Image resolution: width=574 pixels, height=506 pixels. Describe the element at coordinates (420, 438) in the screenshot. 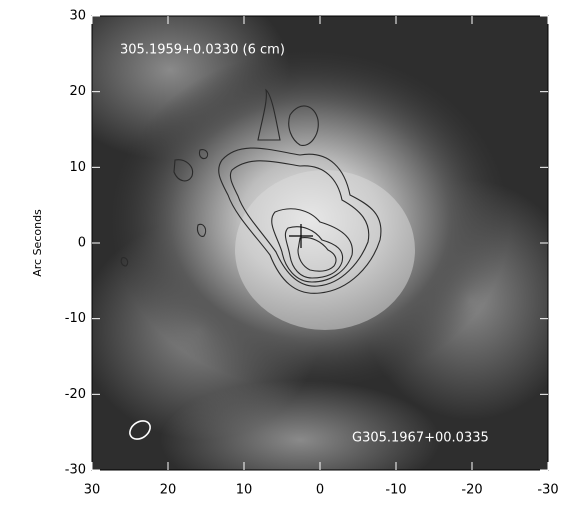

I see `annotation: G305.1967+00.0335` at that location.